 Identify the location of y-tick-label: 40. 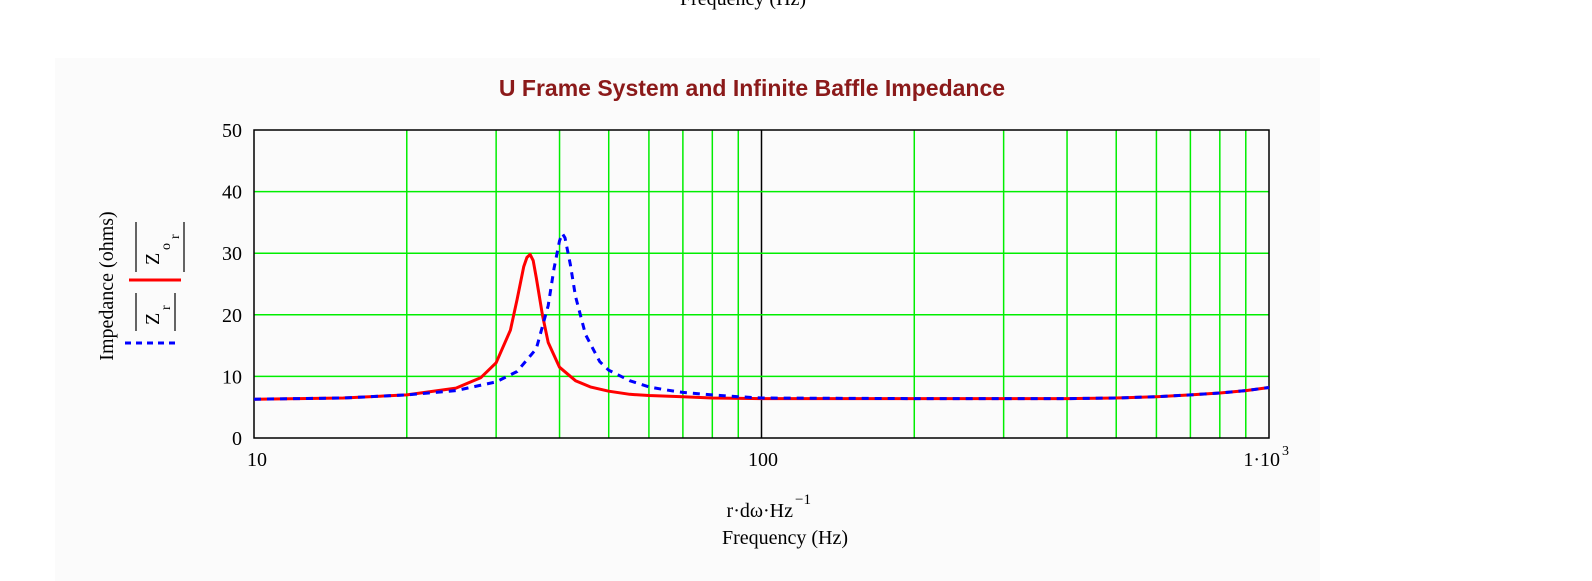
(232, 193).